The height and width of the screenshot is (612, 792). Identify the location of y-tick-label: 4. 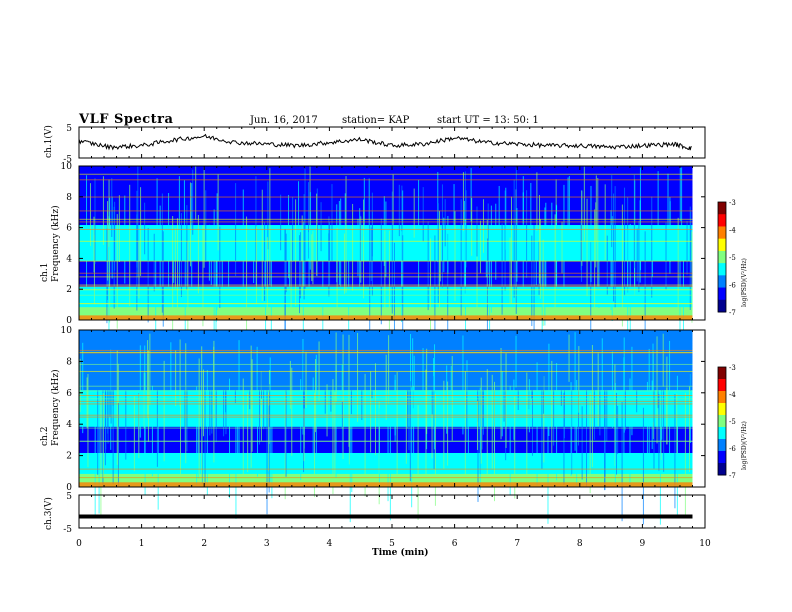
(69, 259).